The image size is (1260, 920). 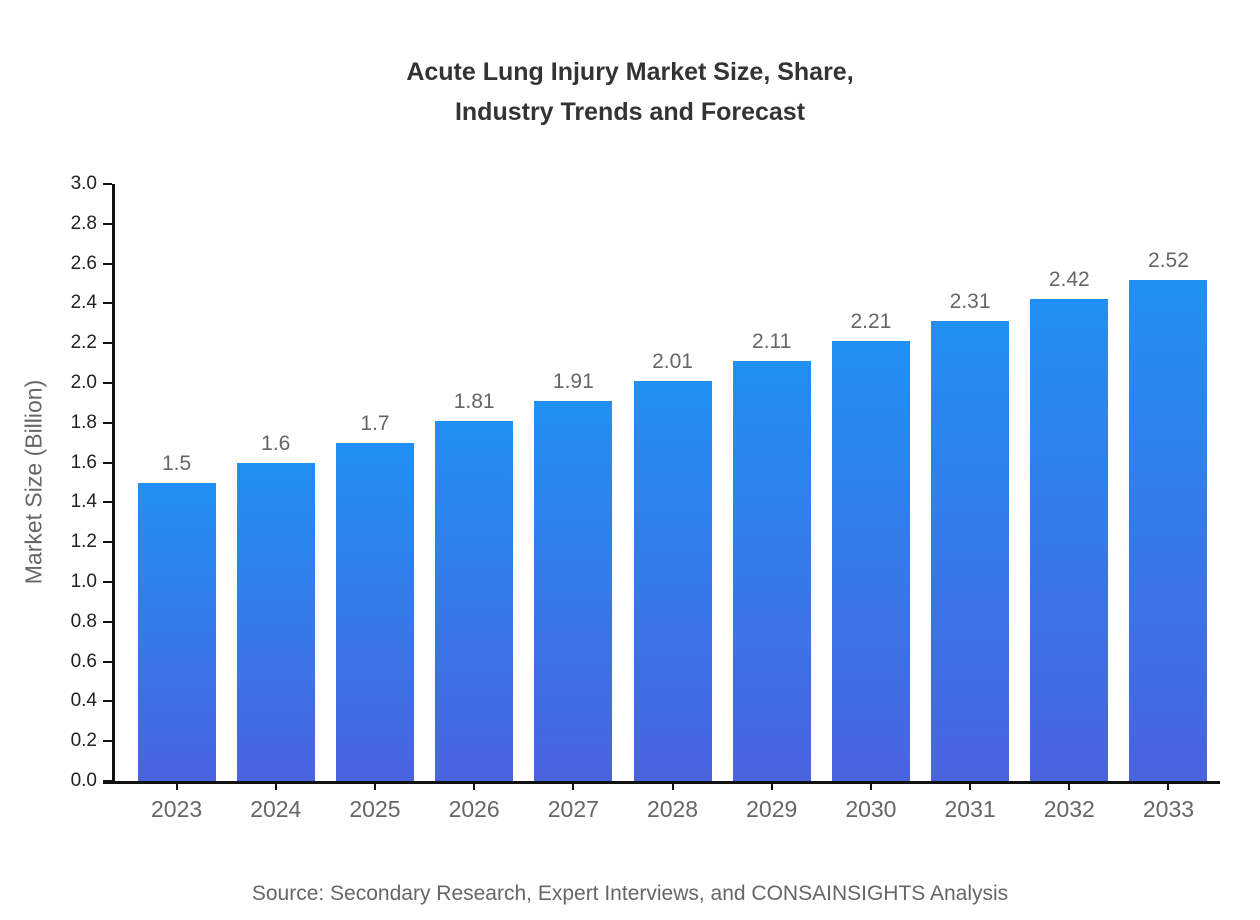 What do you see at coordinates (83, 183) in the screenshot?
I see `y-tick-label: 3.0` at bounding box center [83, 183].